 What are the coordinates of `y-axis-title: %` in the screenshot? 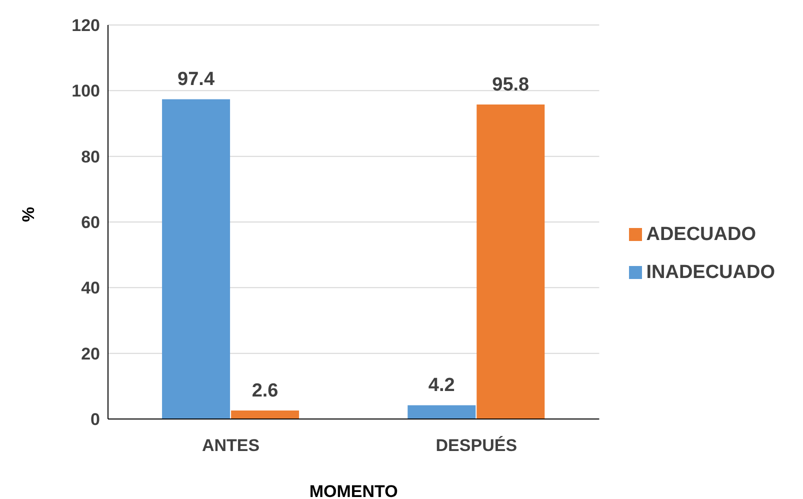 It's located at (28, 214).